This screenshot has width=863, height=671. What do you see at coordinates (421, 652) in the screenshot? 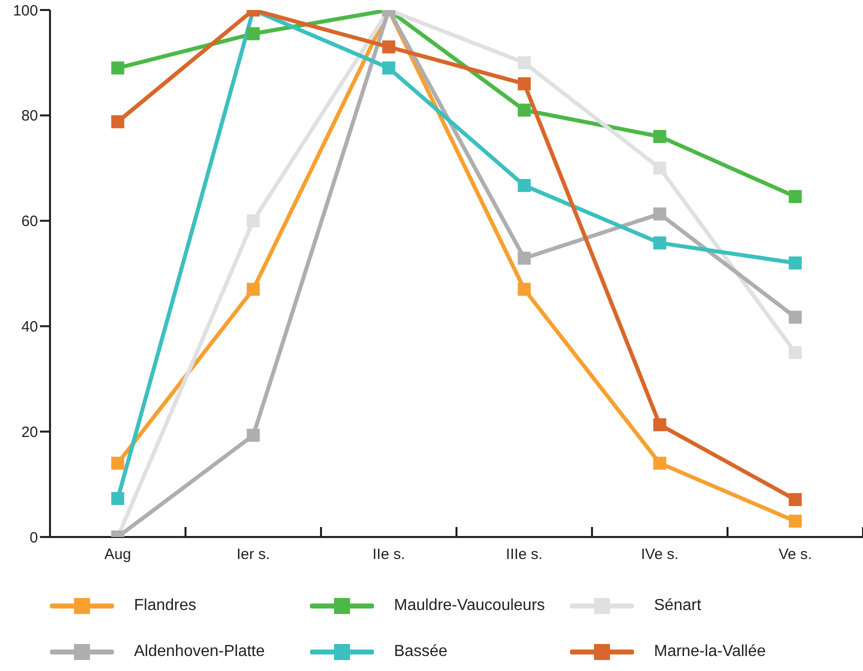
I see `legend-label: Bassée` at bounding box center [421, 652].